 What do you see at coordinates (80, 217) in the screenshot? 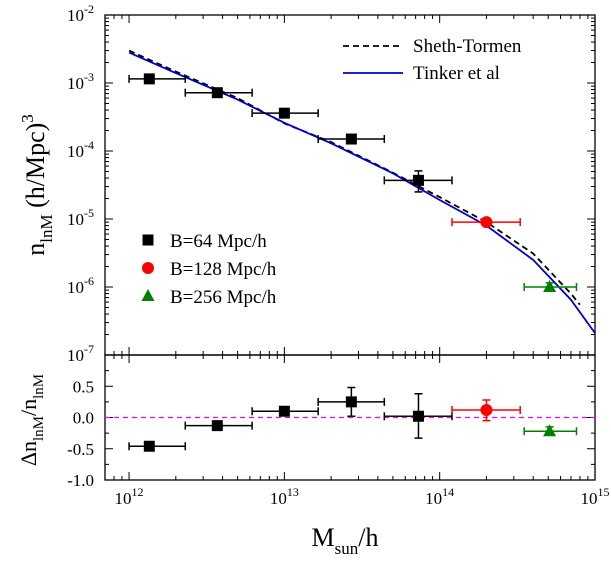
I see `y-tick-label: 10⁻⁵` at bounding box center [80, 217].